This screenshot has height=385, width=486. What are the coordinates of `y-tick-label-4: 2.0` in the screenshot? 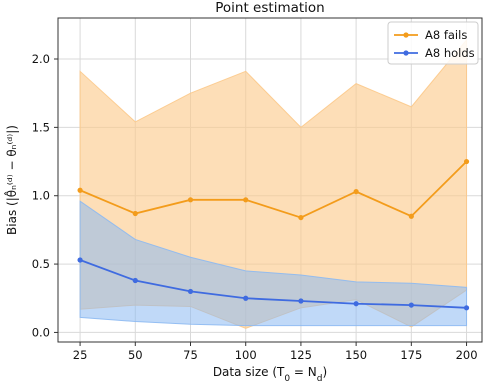 It's located at (41, 59).